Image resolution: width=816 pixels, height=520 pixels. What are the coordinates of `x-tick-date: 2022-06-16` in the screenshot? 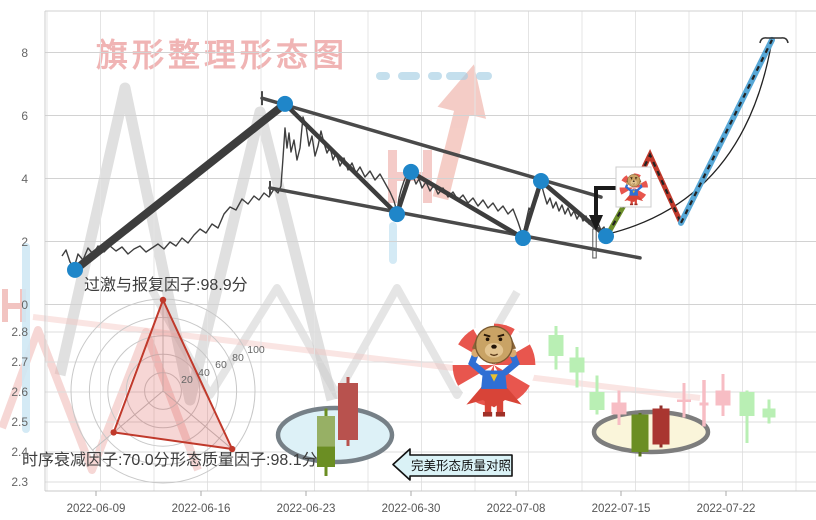 It's located at (201, 509).